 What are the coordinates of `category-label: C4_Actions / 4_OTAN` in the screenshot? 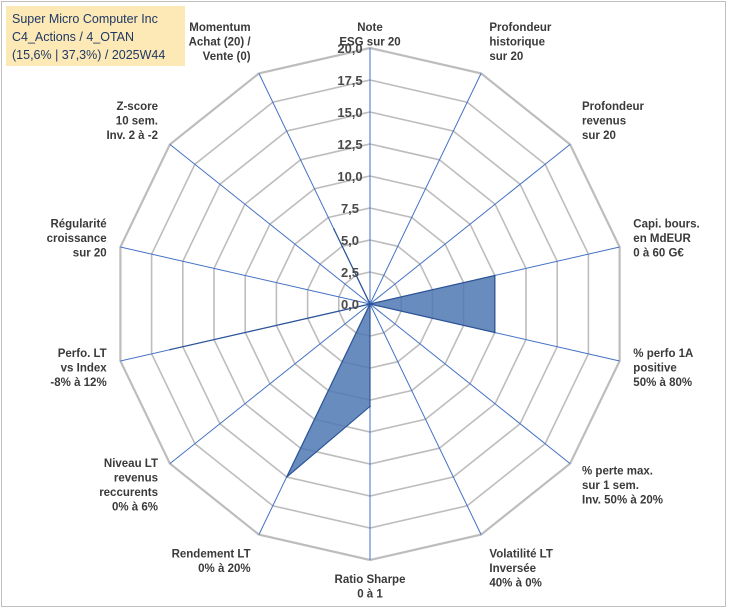 It's located at (73, 37).